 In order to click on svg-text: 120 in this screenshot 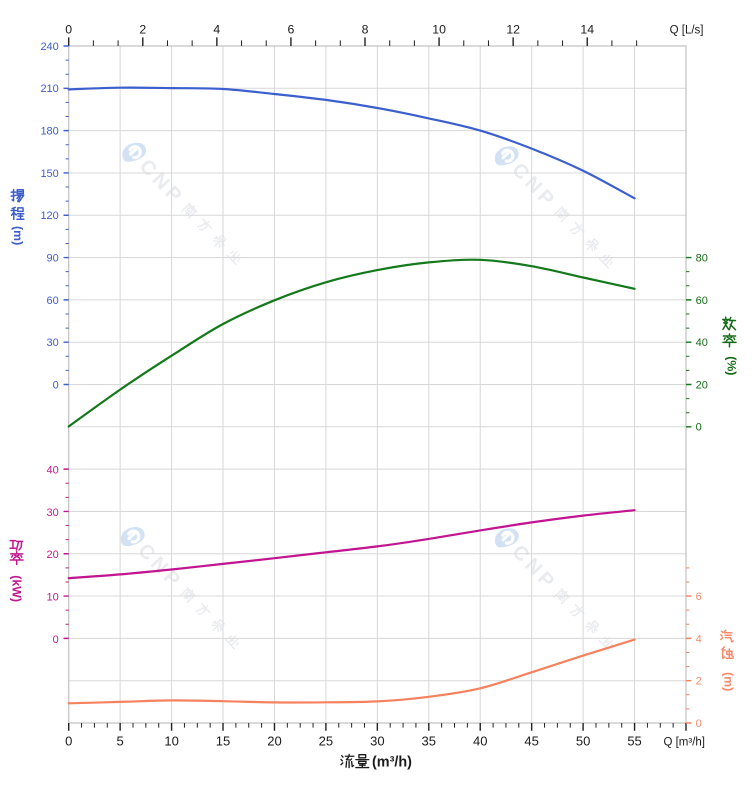, I will do `click(49, 216)`.